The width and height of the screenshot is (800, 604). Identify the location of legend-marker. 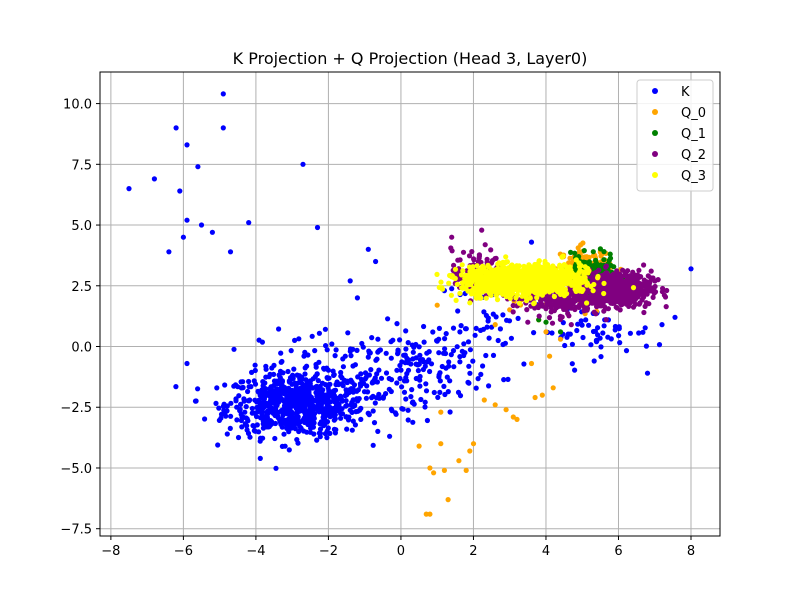
(655, 133).